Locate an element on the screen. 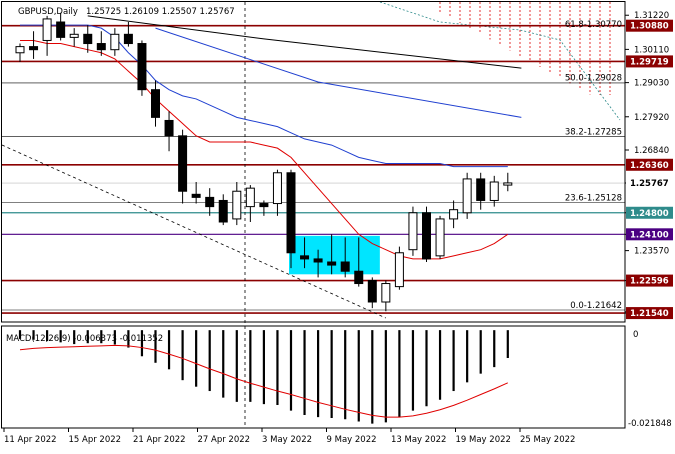 Image resolution: width=675 pixels, height=454 pixels. fib-label: 0.0-1.21642 is located at coordinates (596, 306).